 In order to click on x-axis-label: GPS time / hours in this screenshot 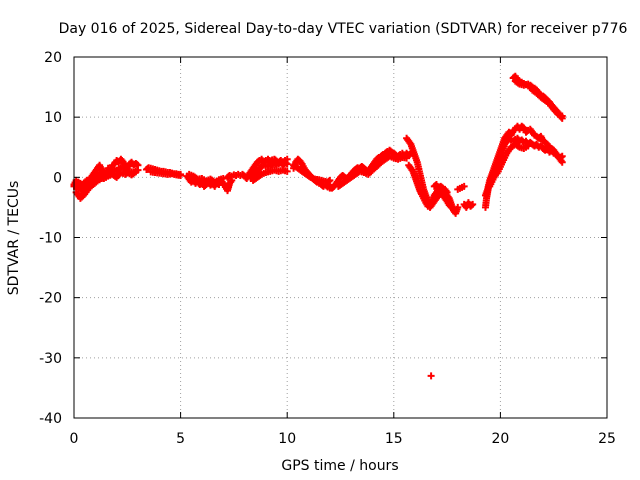, I will do `click(339, 466)`.